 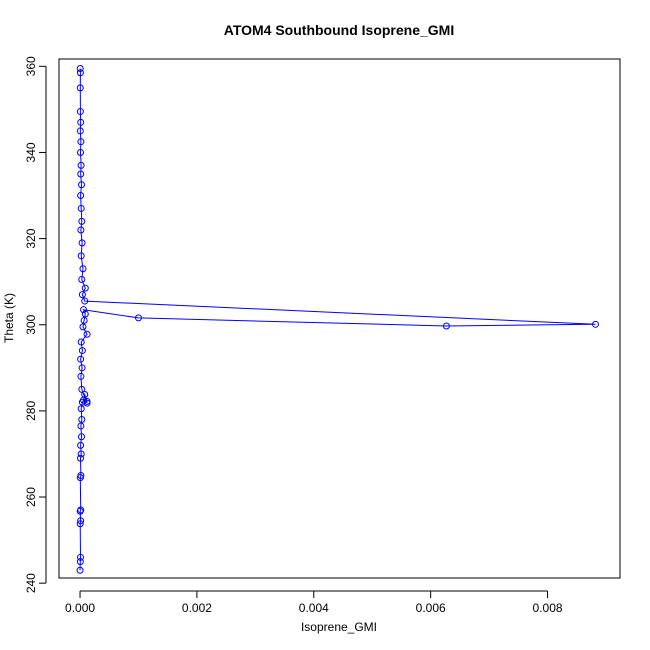 I want to click on y-tick-label: 300, so click(x=31, y=324).